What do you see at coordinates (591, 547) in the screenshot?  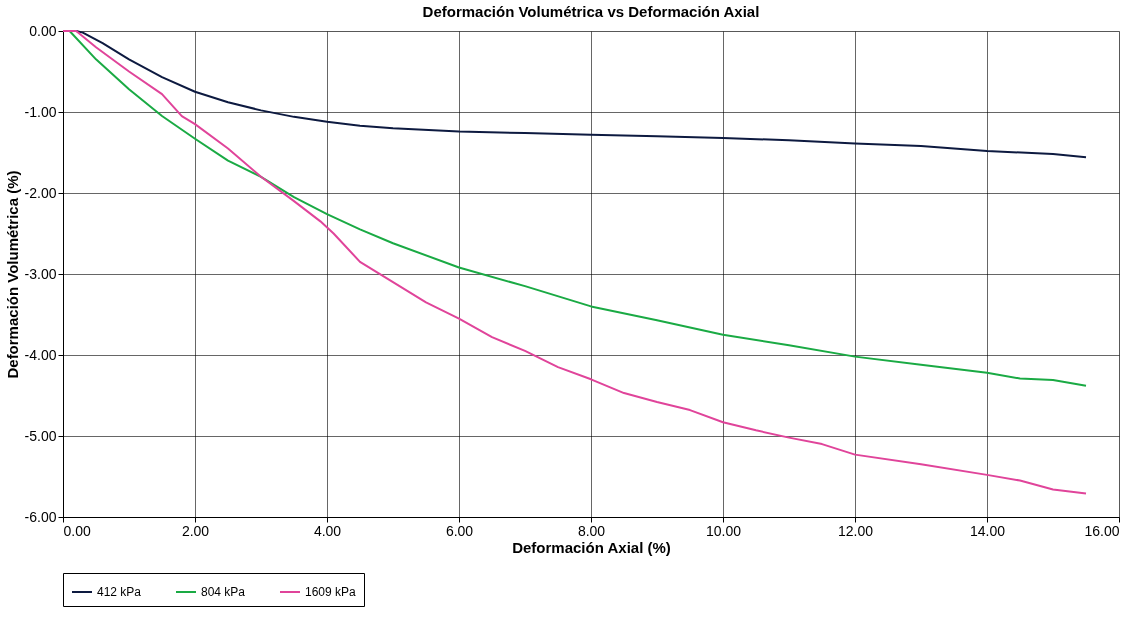 I see `x-axis-title: Deformación Axial (%)` at bounding box center [591, 547].